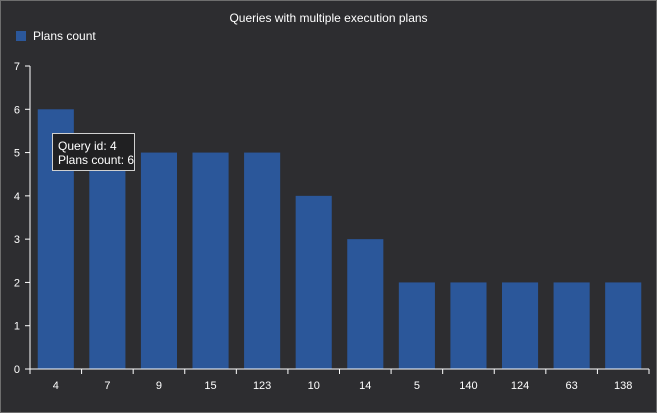 This screenshot has height=413, width=657. What do you see at coordinates (17, 370) in the screenshot?
I see `y-tick-label: 0` at bounding box center [17, 370].